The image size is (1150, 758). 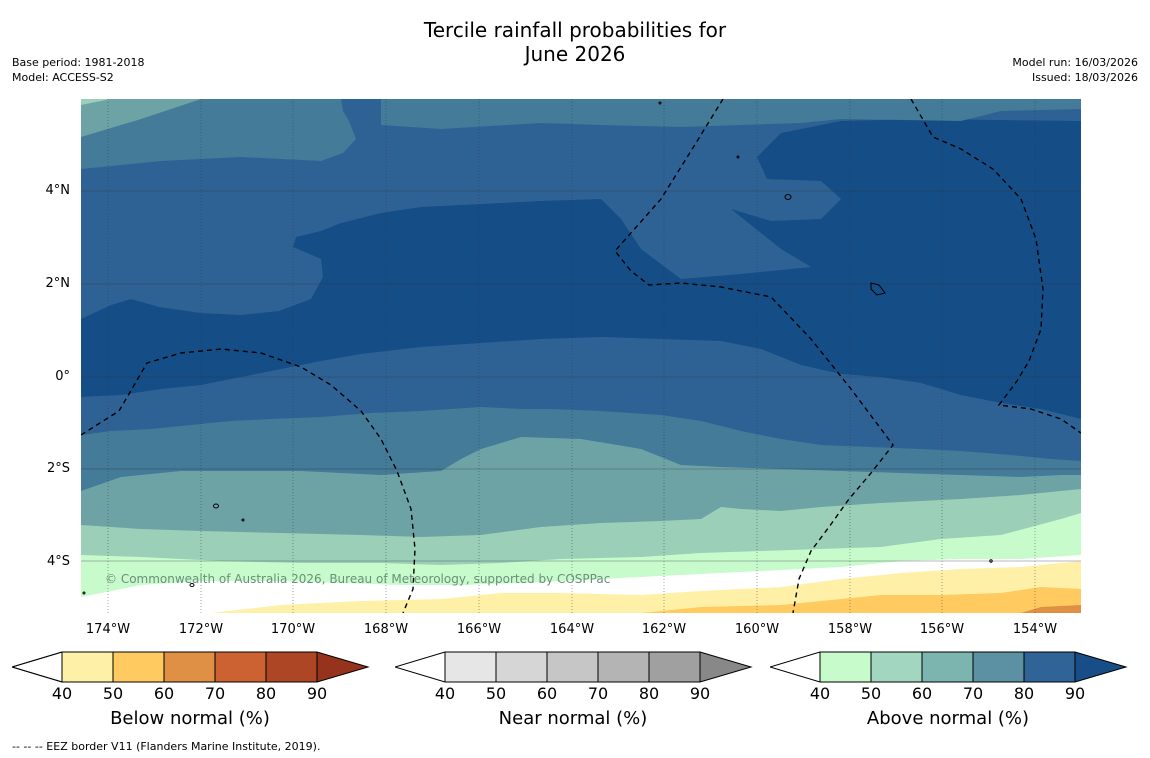 I want to click on lat-label: 2°N, so click(x=58, y=283).